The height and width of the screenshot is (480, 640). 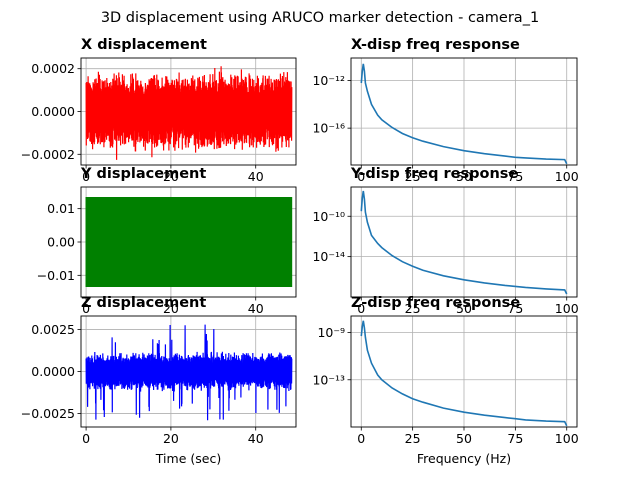 I want to click on subplot-title: Z displacement, so click(x=143, y=303).